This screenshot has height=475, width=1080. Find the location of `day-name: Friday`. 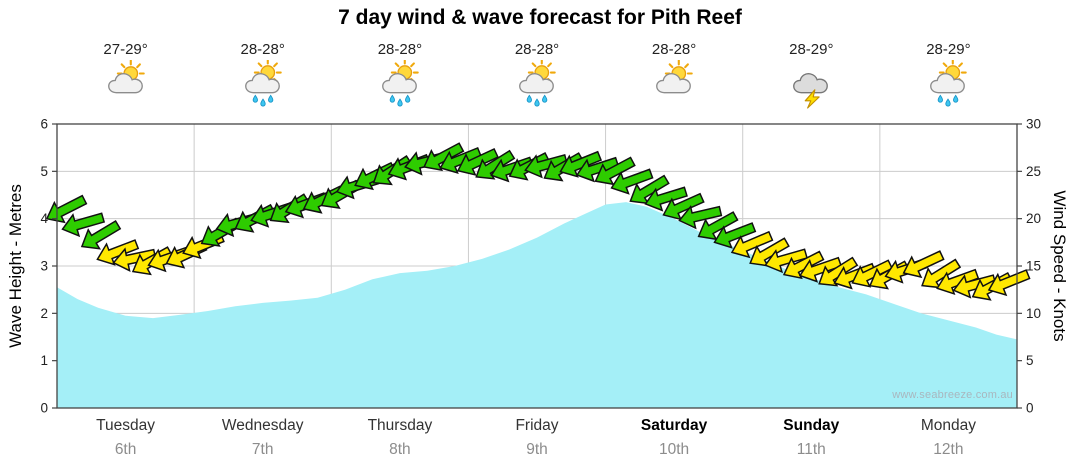

day-name: Friday is located at coordinates (537, 425).